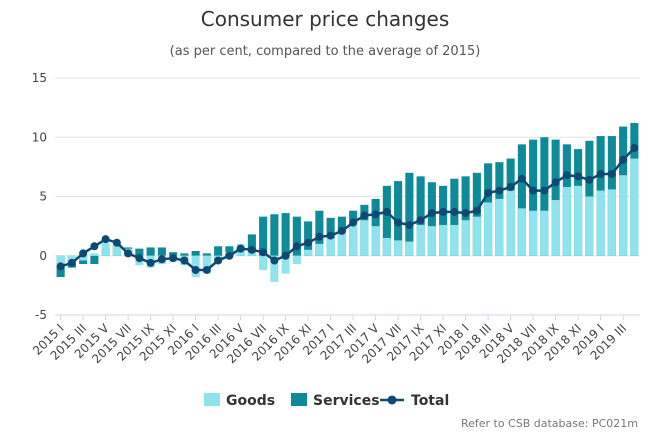  What do you see at coordinates (549, 423) in the screenshot?
I see `credits-text: Refer to CSB database: PC021m` at bounding box center [549, 423].